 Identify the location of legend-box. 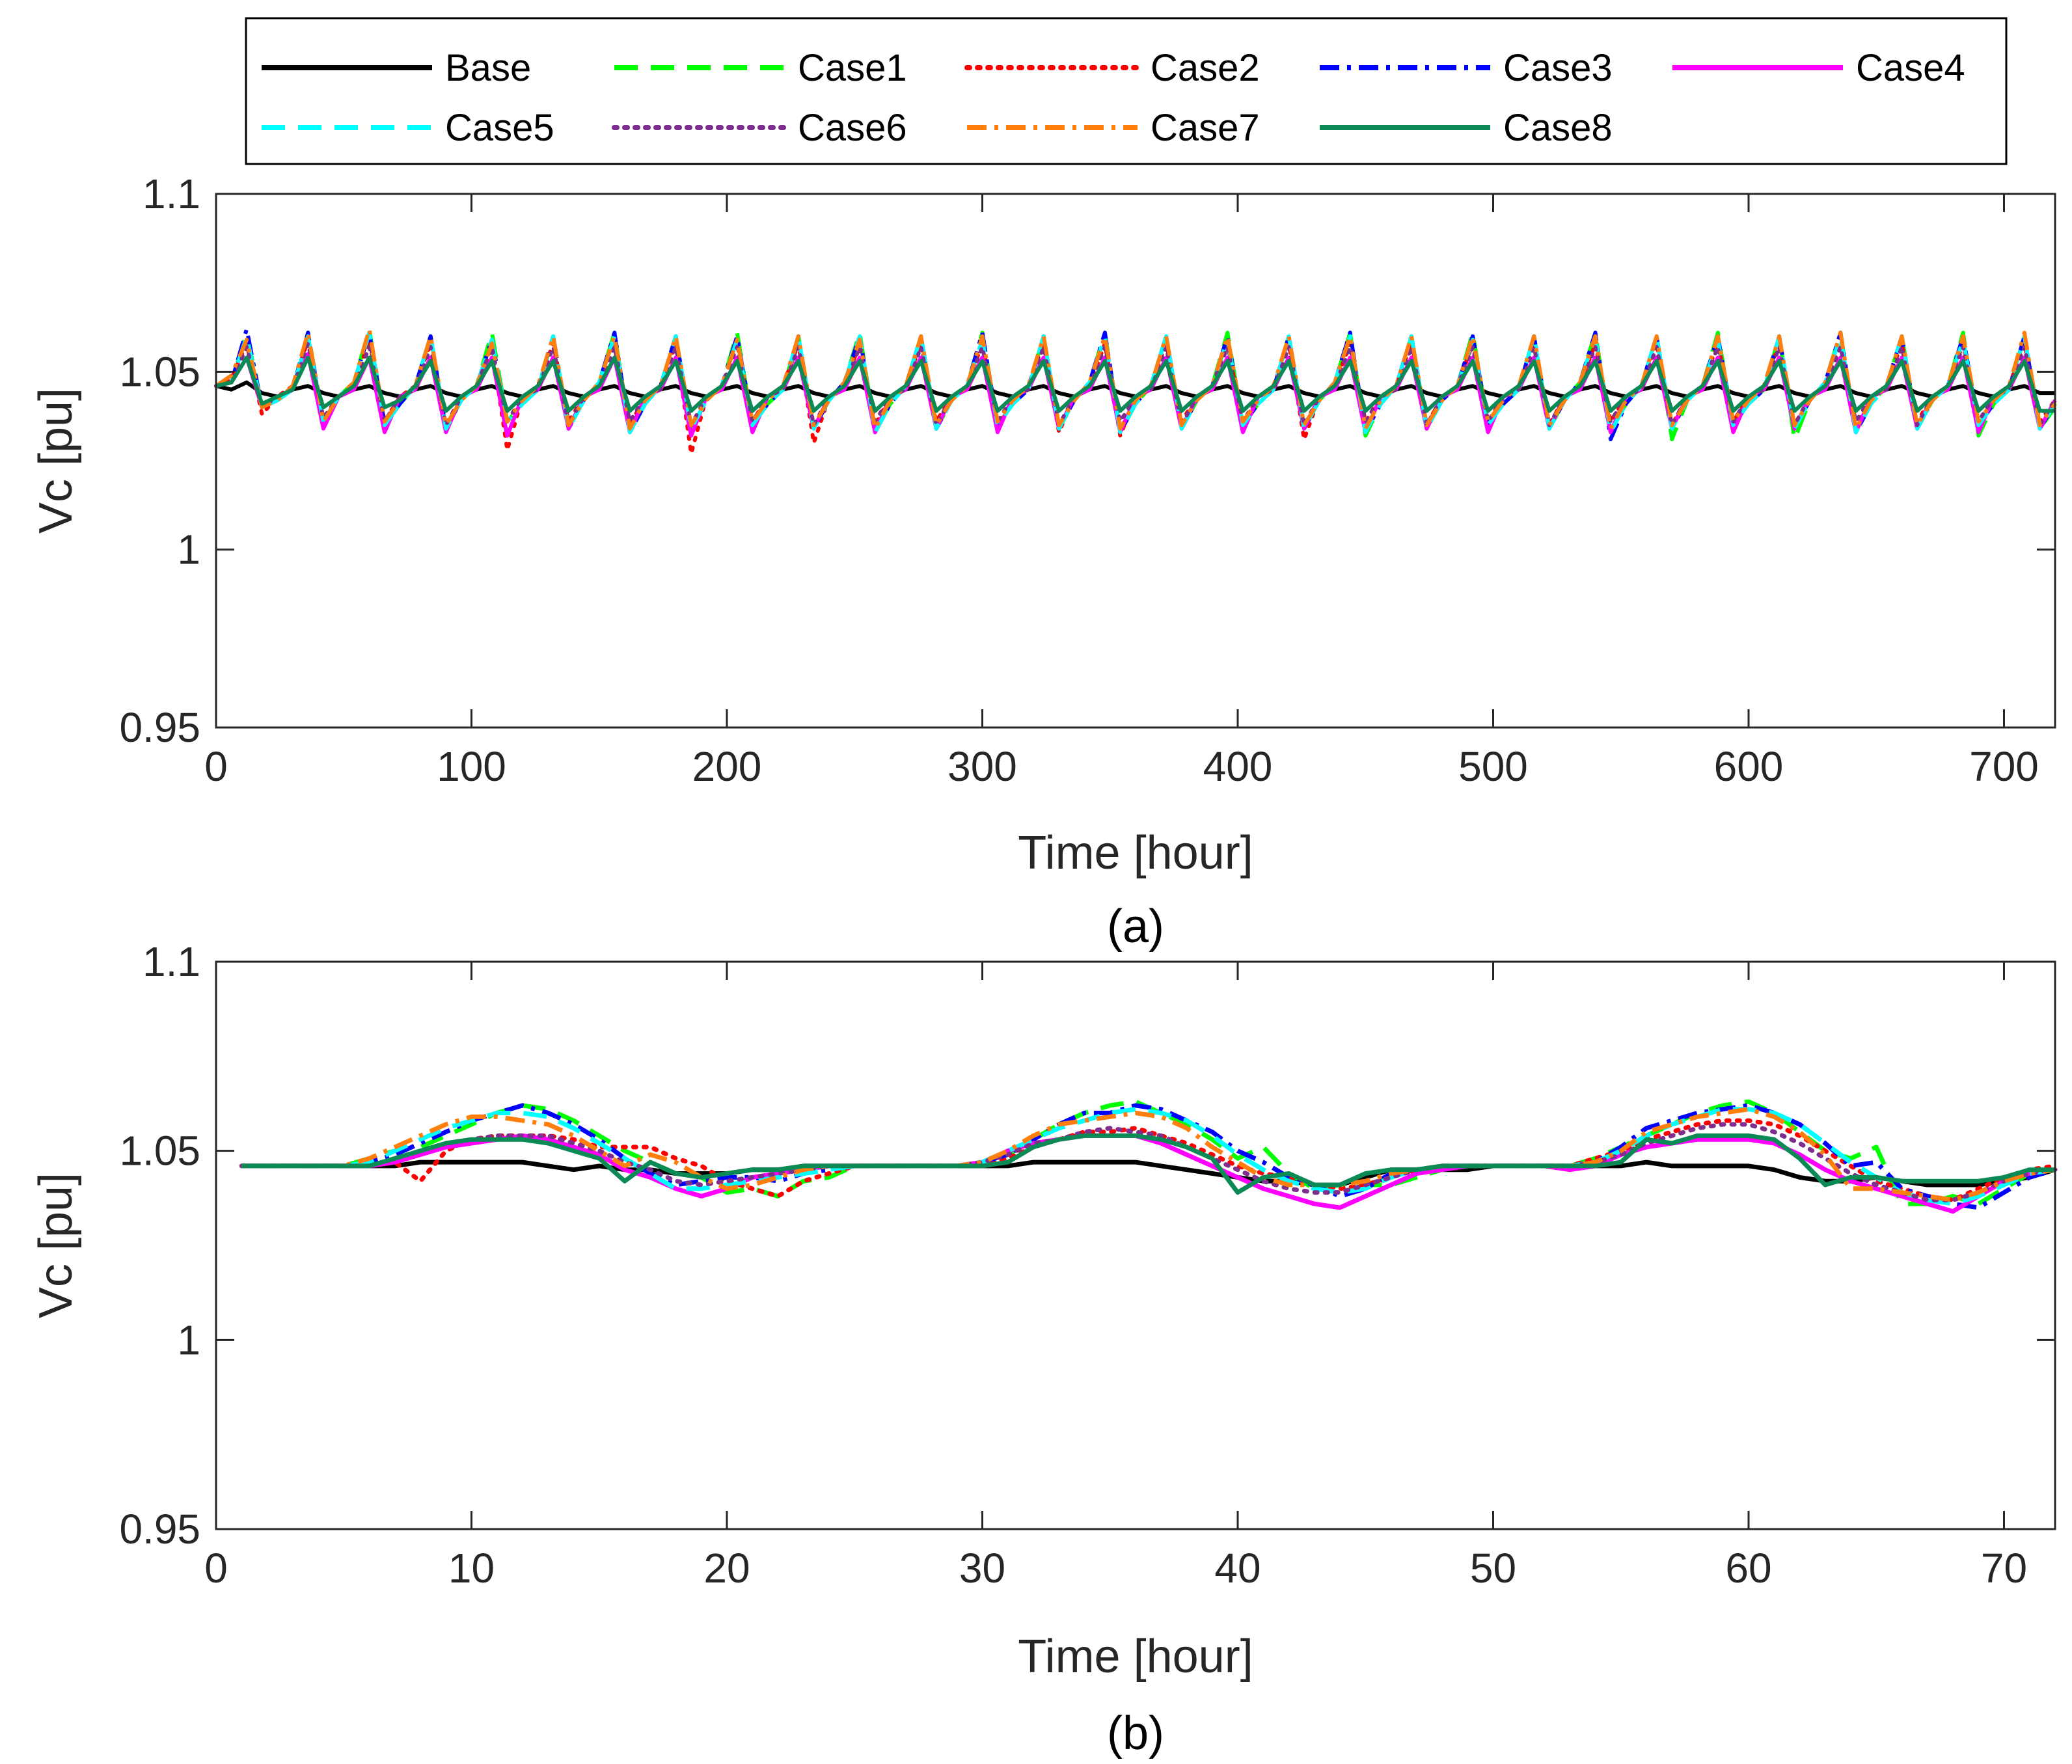
(1126, 91).